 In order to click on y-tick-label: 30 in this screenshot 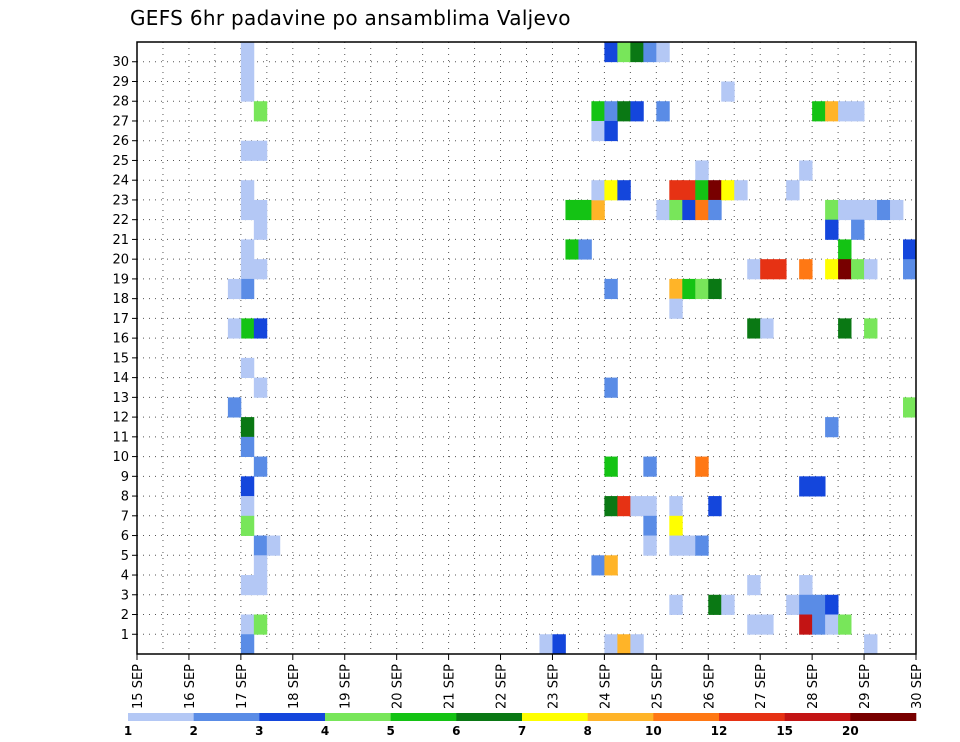, I will do `click(120, 62)`.